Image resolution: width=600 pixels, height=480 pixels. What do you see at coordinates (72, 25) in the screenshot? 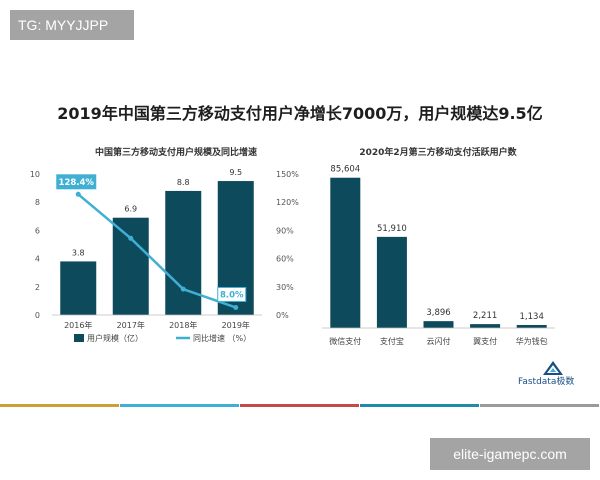
I see `watermark-top-left: TG: MYYJJPP` at bounding box center [72, 25].